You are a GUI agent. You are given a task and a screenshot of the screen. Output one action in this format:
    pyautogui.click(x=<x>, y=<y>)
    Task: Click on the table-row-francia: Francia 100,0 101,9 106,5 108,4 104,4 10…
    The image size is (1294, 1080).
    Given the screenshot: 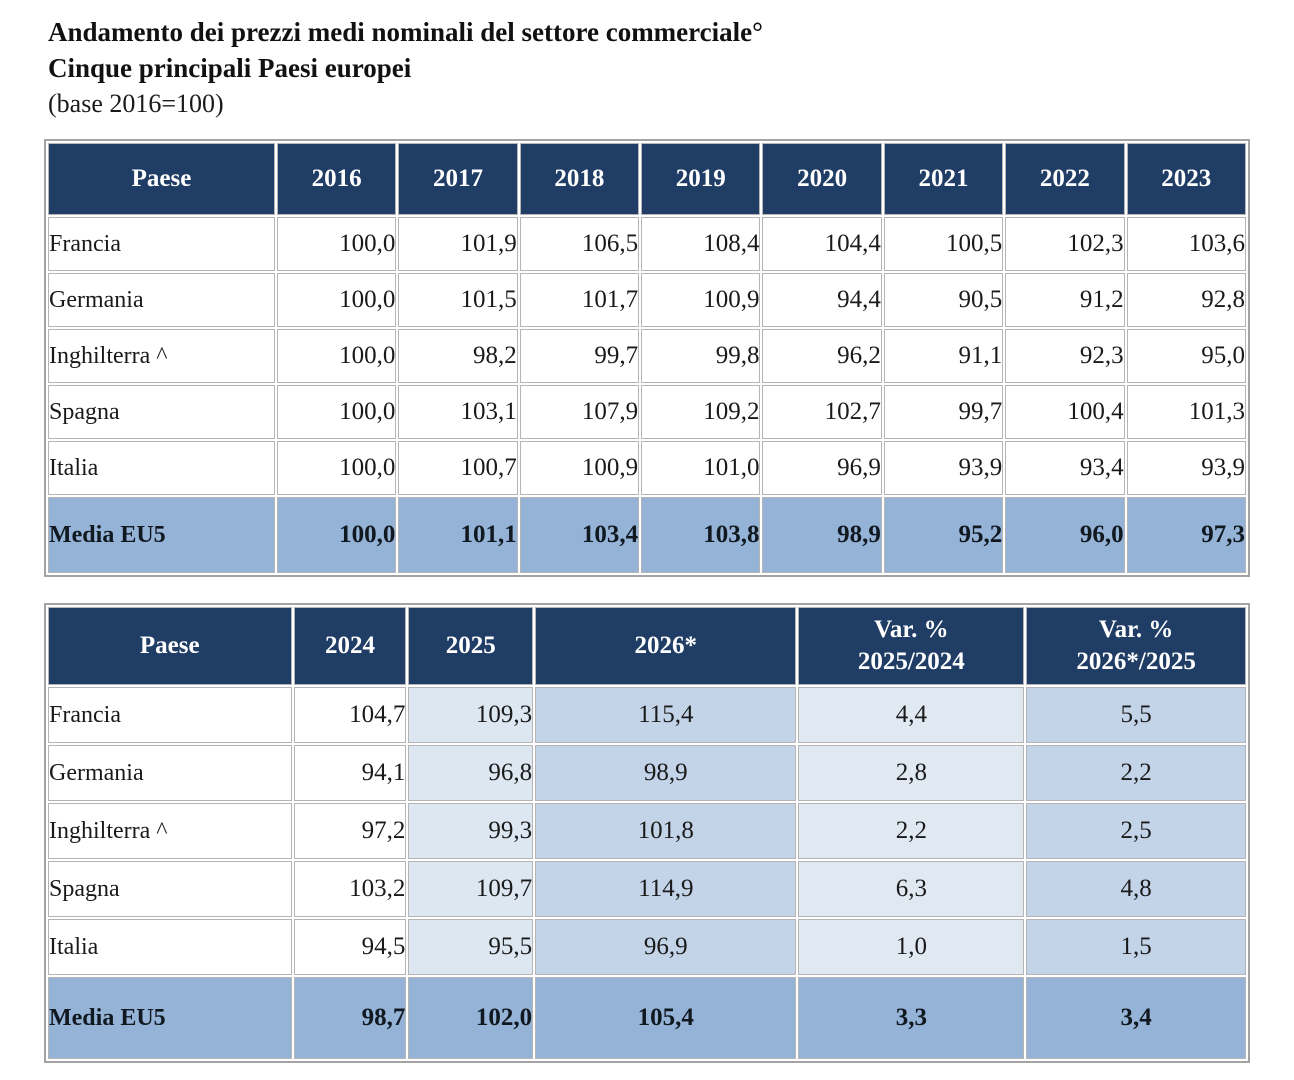 What is the action you would take?
    pyautogui.click(x=647, y=244)
    